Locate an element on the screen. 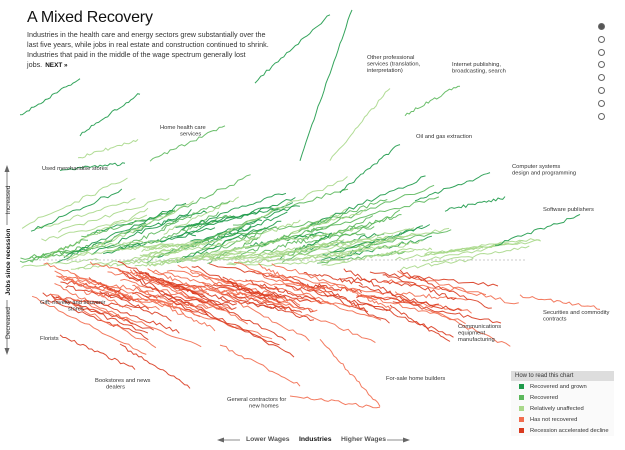 This screenshot has height=450, width=625. legend-label: Relatively unaffected is located at coordinates (557, 408).